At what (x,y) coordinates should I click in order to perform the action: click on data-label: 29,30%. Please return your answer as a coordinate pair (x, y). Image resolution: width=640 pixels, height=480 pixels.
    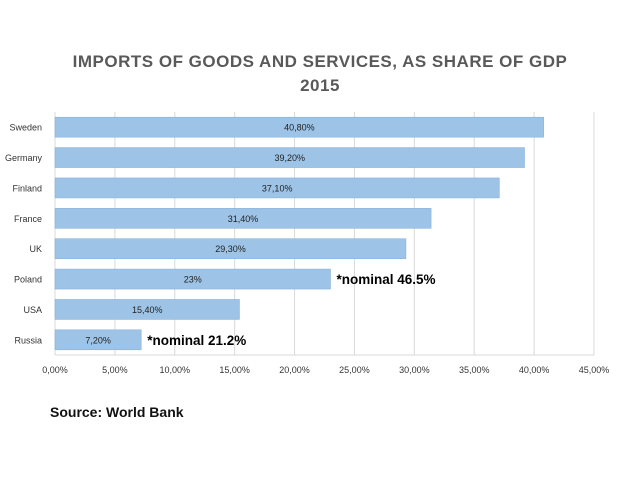
    Looking at the image, I should click on (230, 249).